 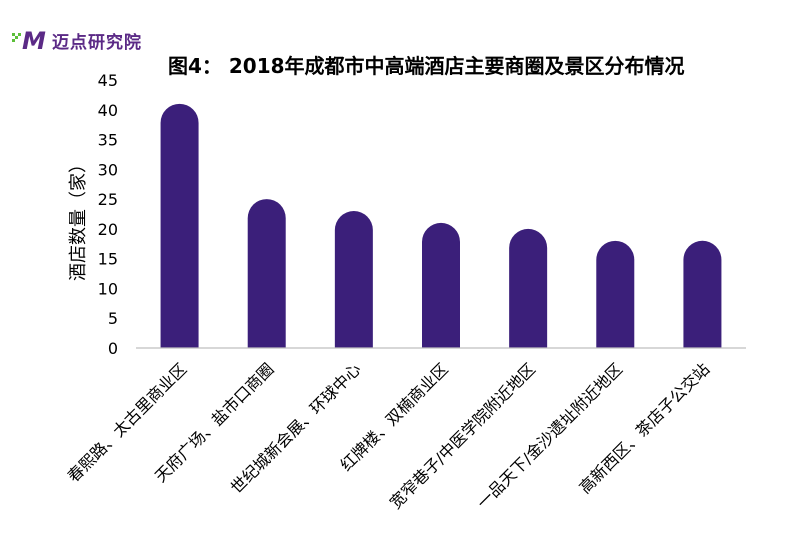 What do you see at coordinates (113, 318) in the screenshot?
I see `y-tick-label: 5` at bounding box center [113, 318].